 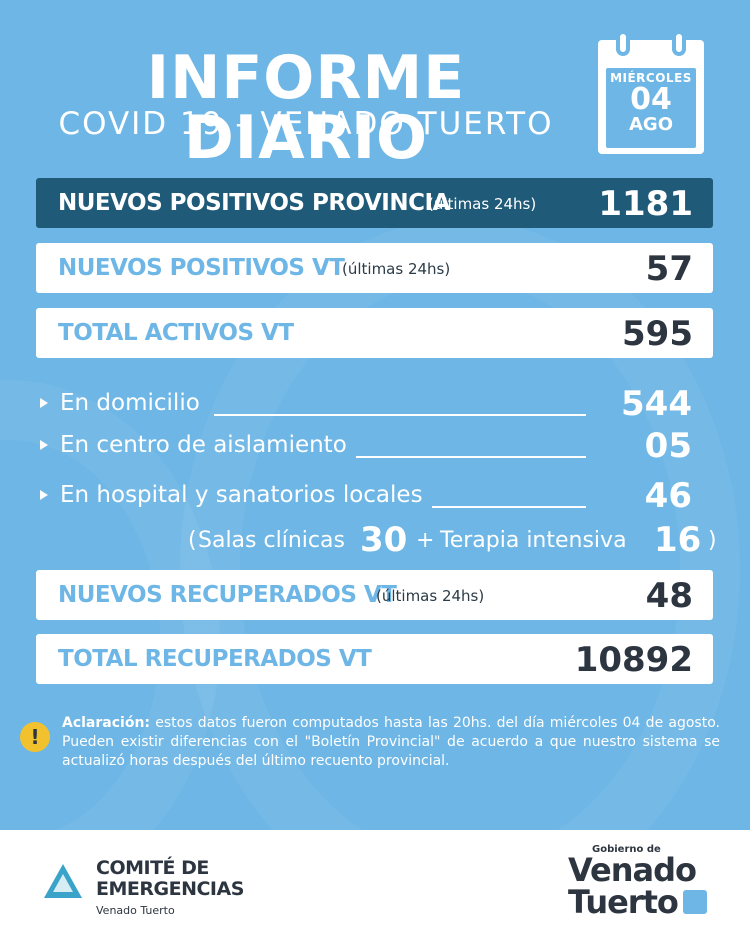 What do you see at coordinates (712, 540) in the screenshot?
I see `paren-close: )` at bounding box center [712, 540].